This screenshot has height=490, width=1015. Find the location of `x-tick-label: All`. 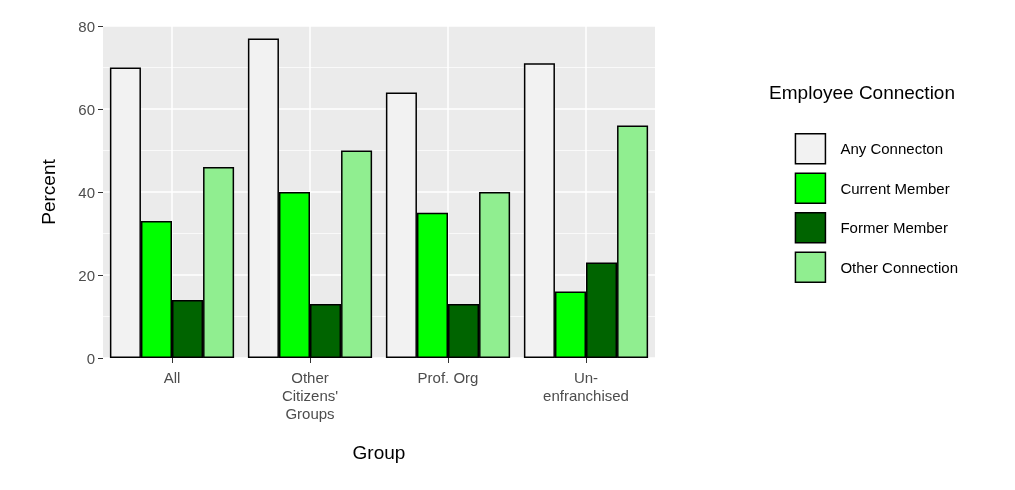

x-tick-label: All is located at coordinates (172, 377).